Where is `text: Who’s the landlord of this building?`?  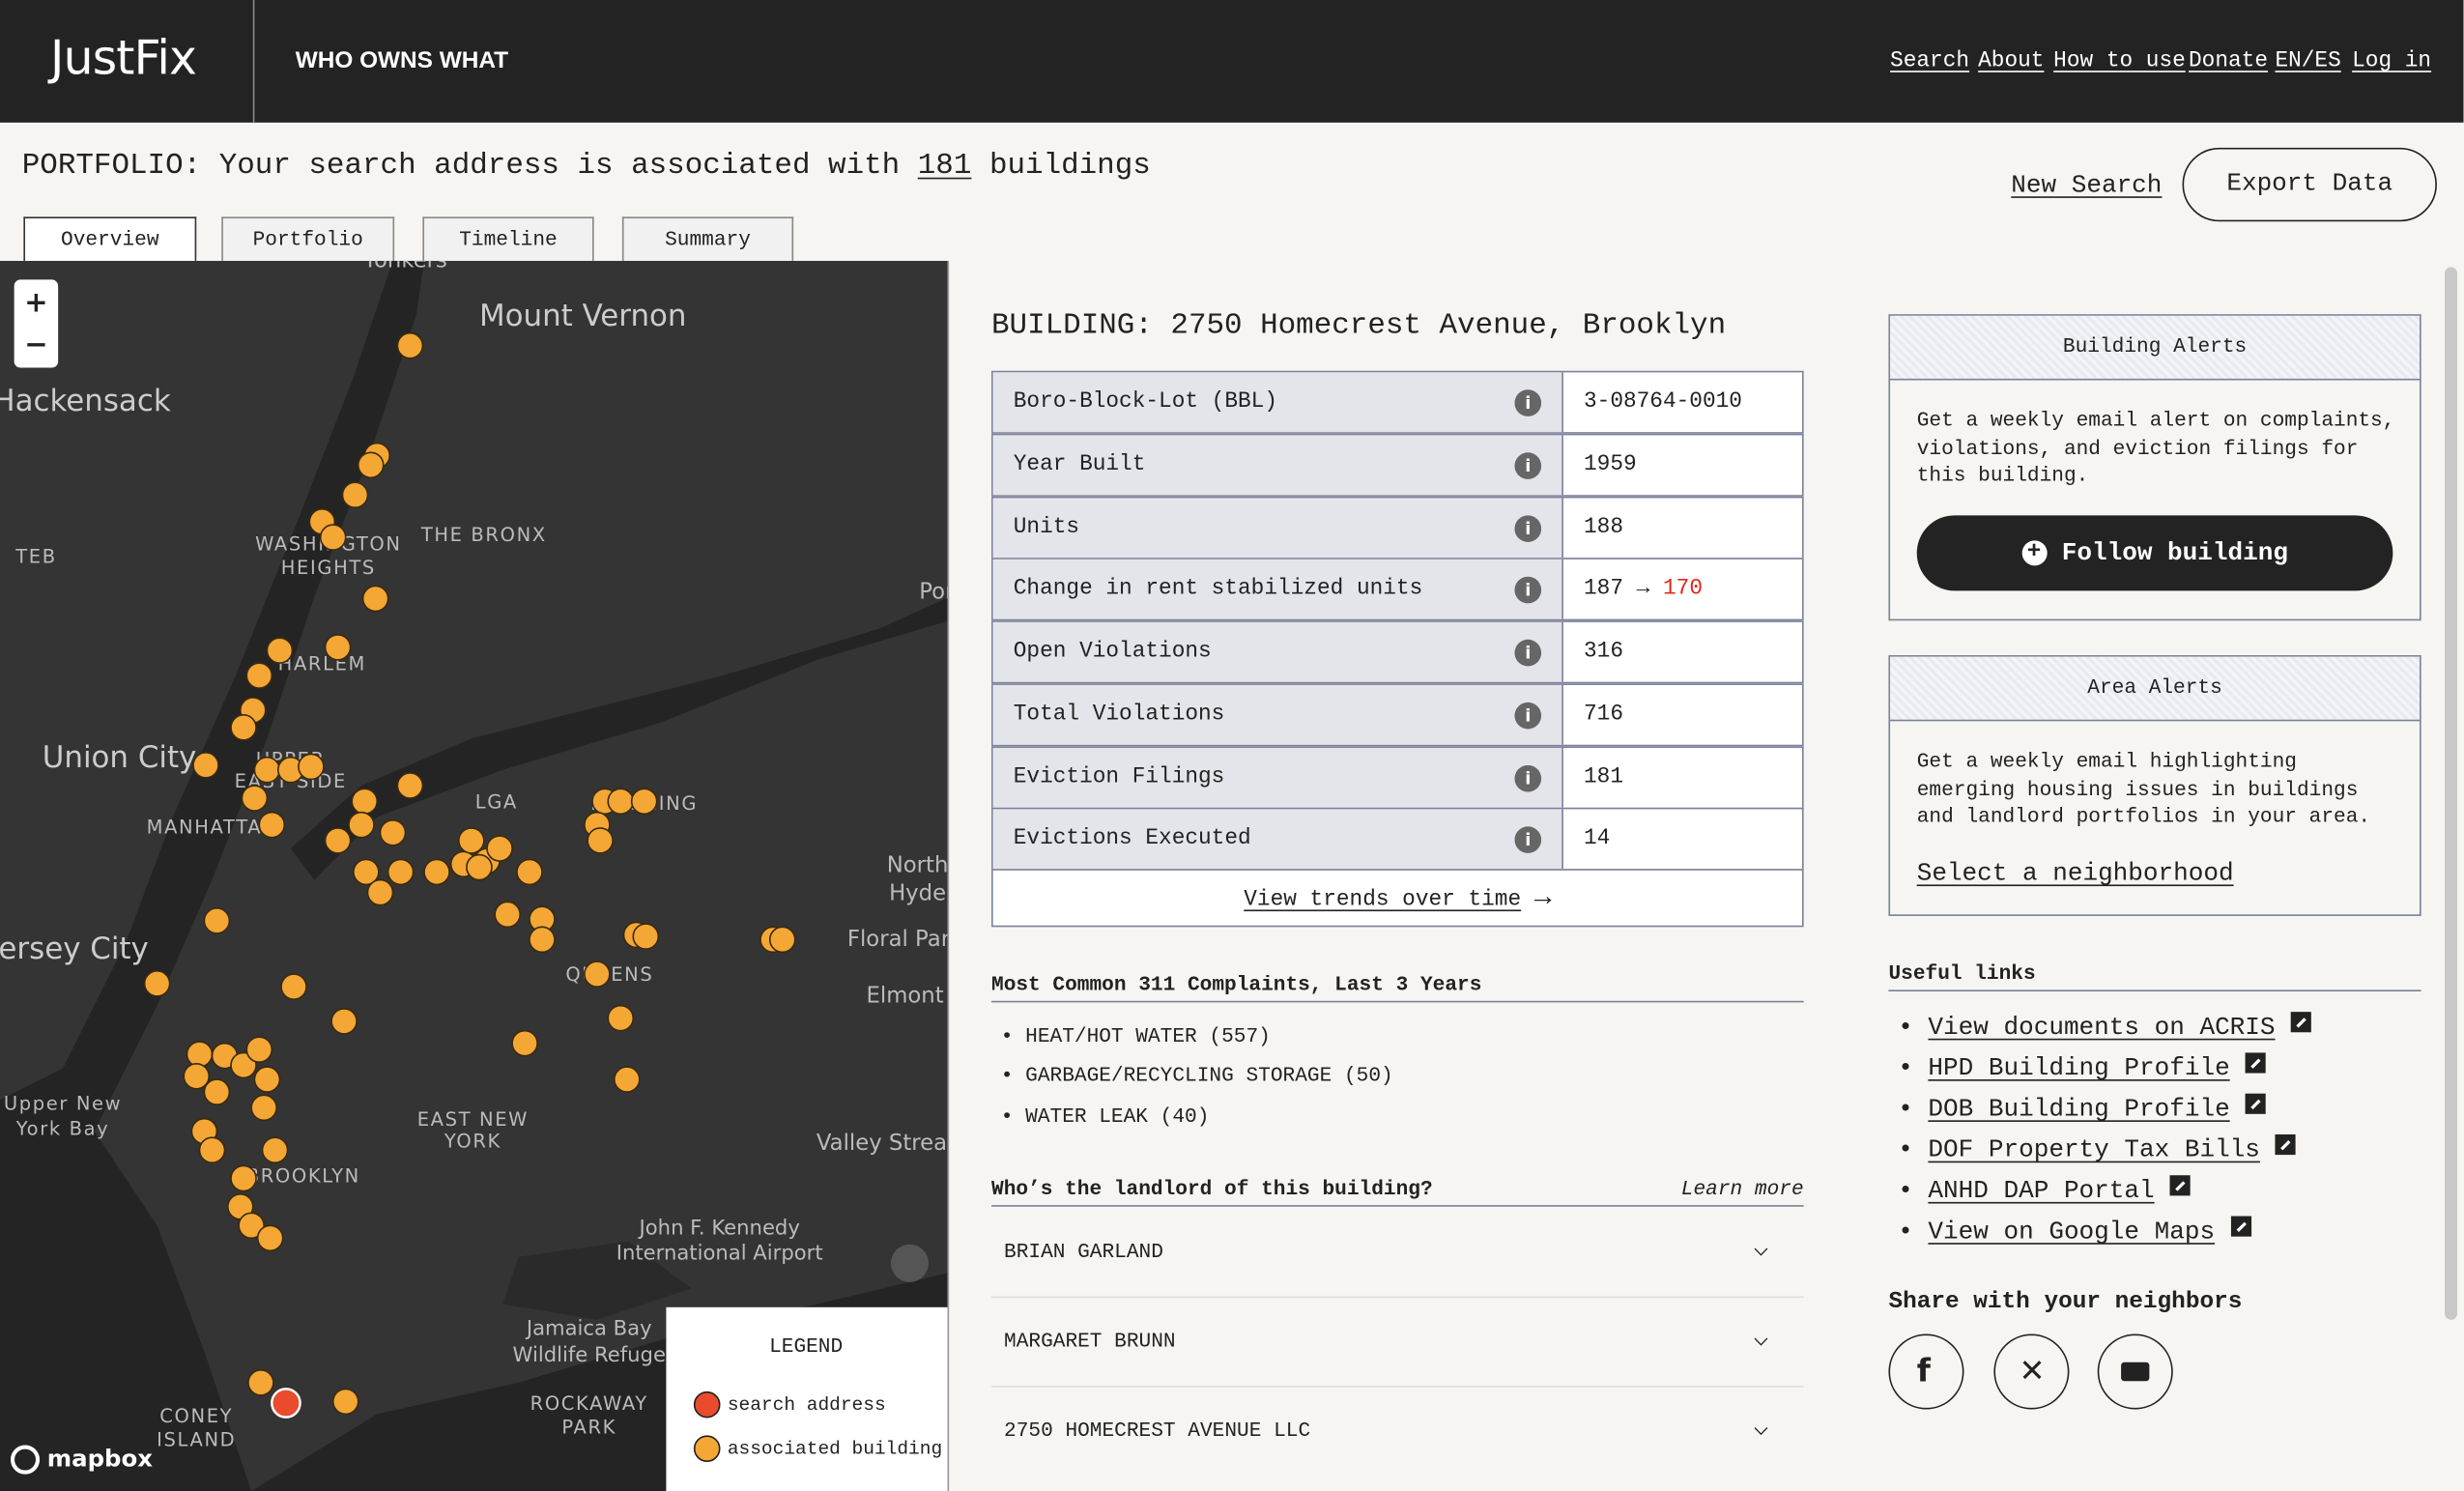
text: Who’s the landlord of this building? is located at coordinates (1212, 1188).